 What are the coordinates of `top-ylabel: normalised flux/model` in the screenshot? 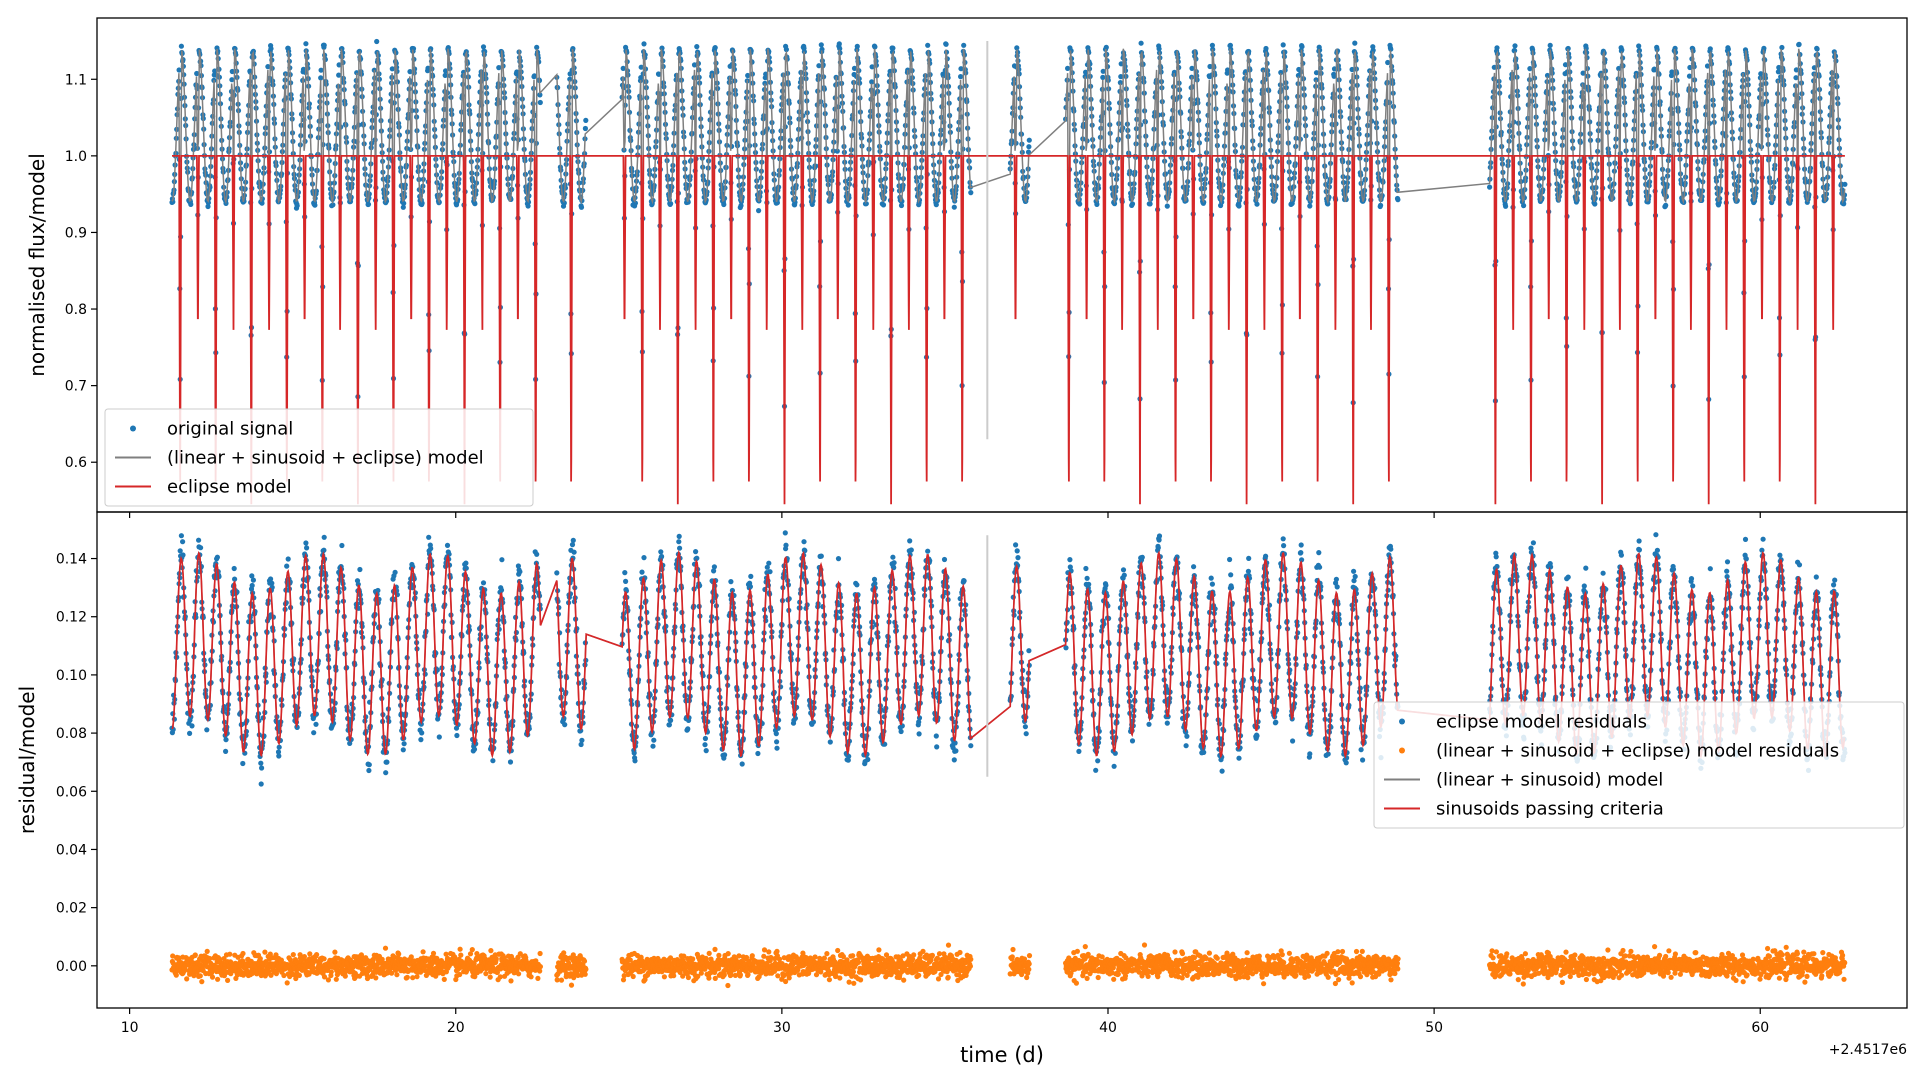 It's located at (37, 265).